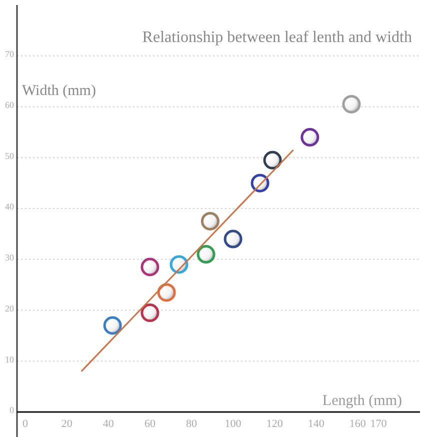 The width and height of the screenshot is (432, 437). Describe the element at coordinates (9, 105) in the screenshot. I see `y-tick-label: 60` at that location.